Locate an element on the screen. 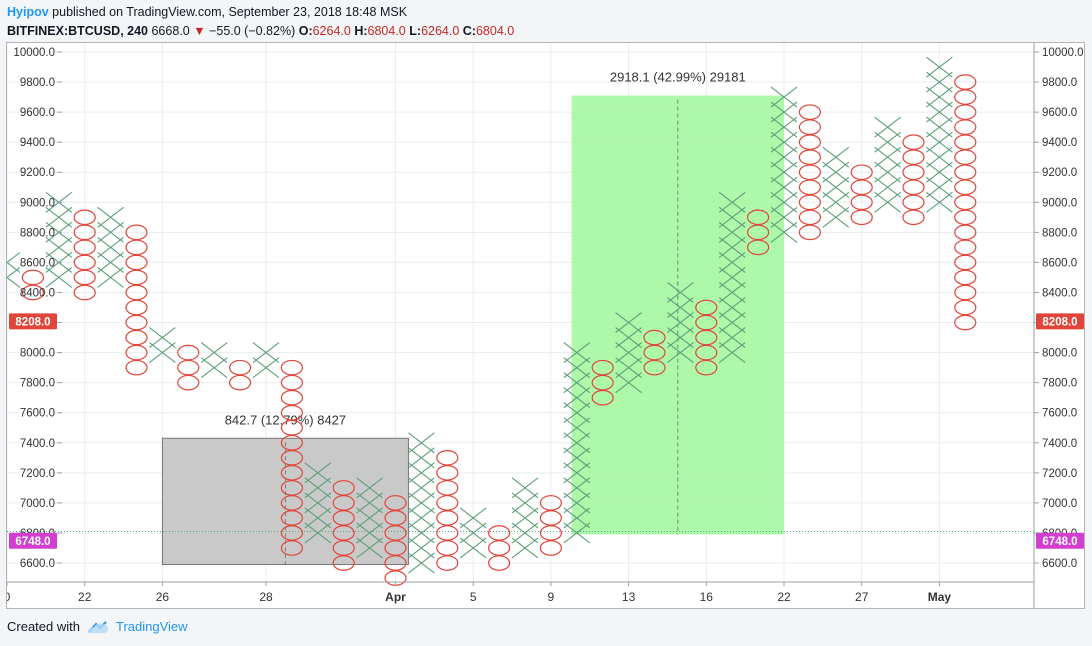  price-badge-bg is located at coordinates (33, 321).